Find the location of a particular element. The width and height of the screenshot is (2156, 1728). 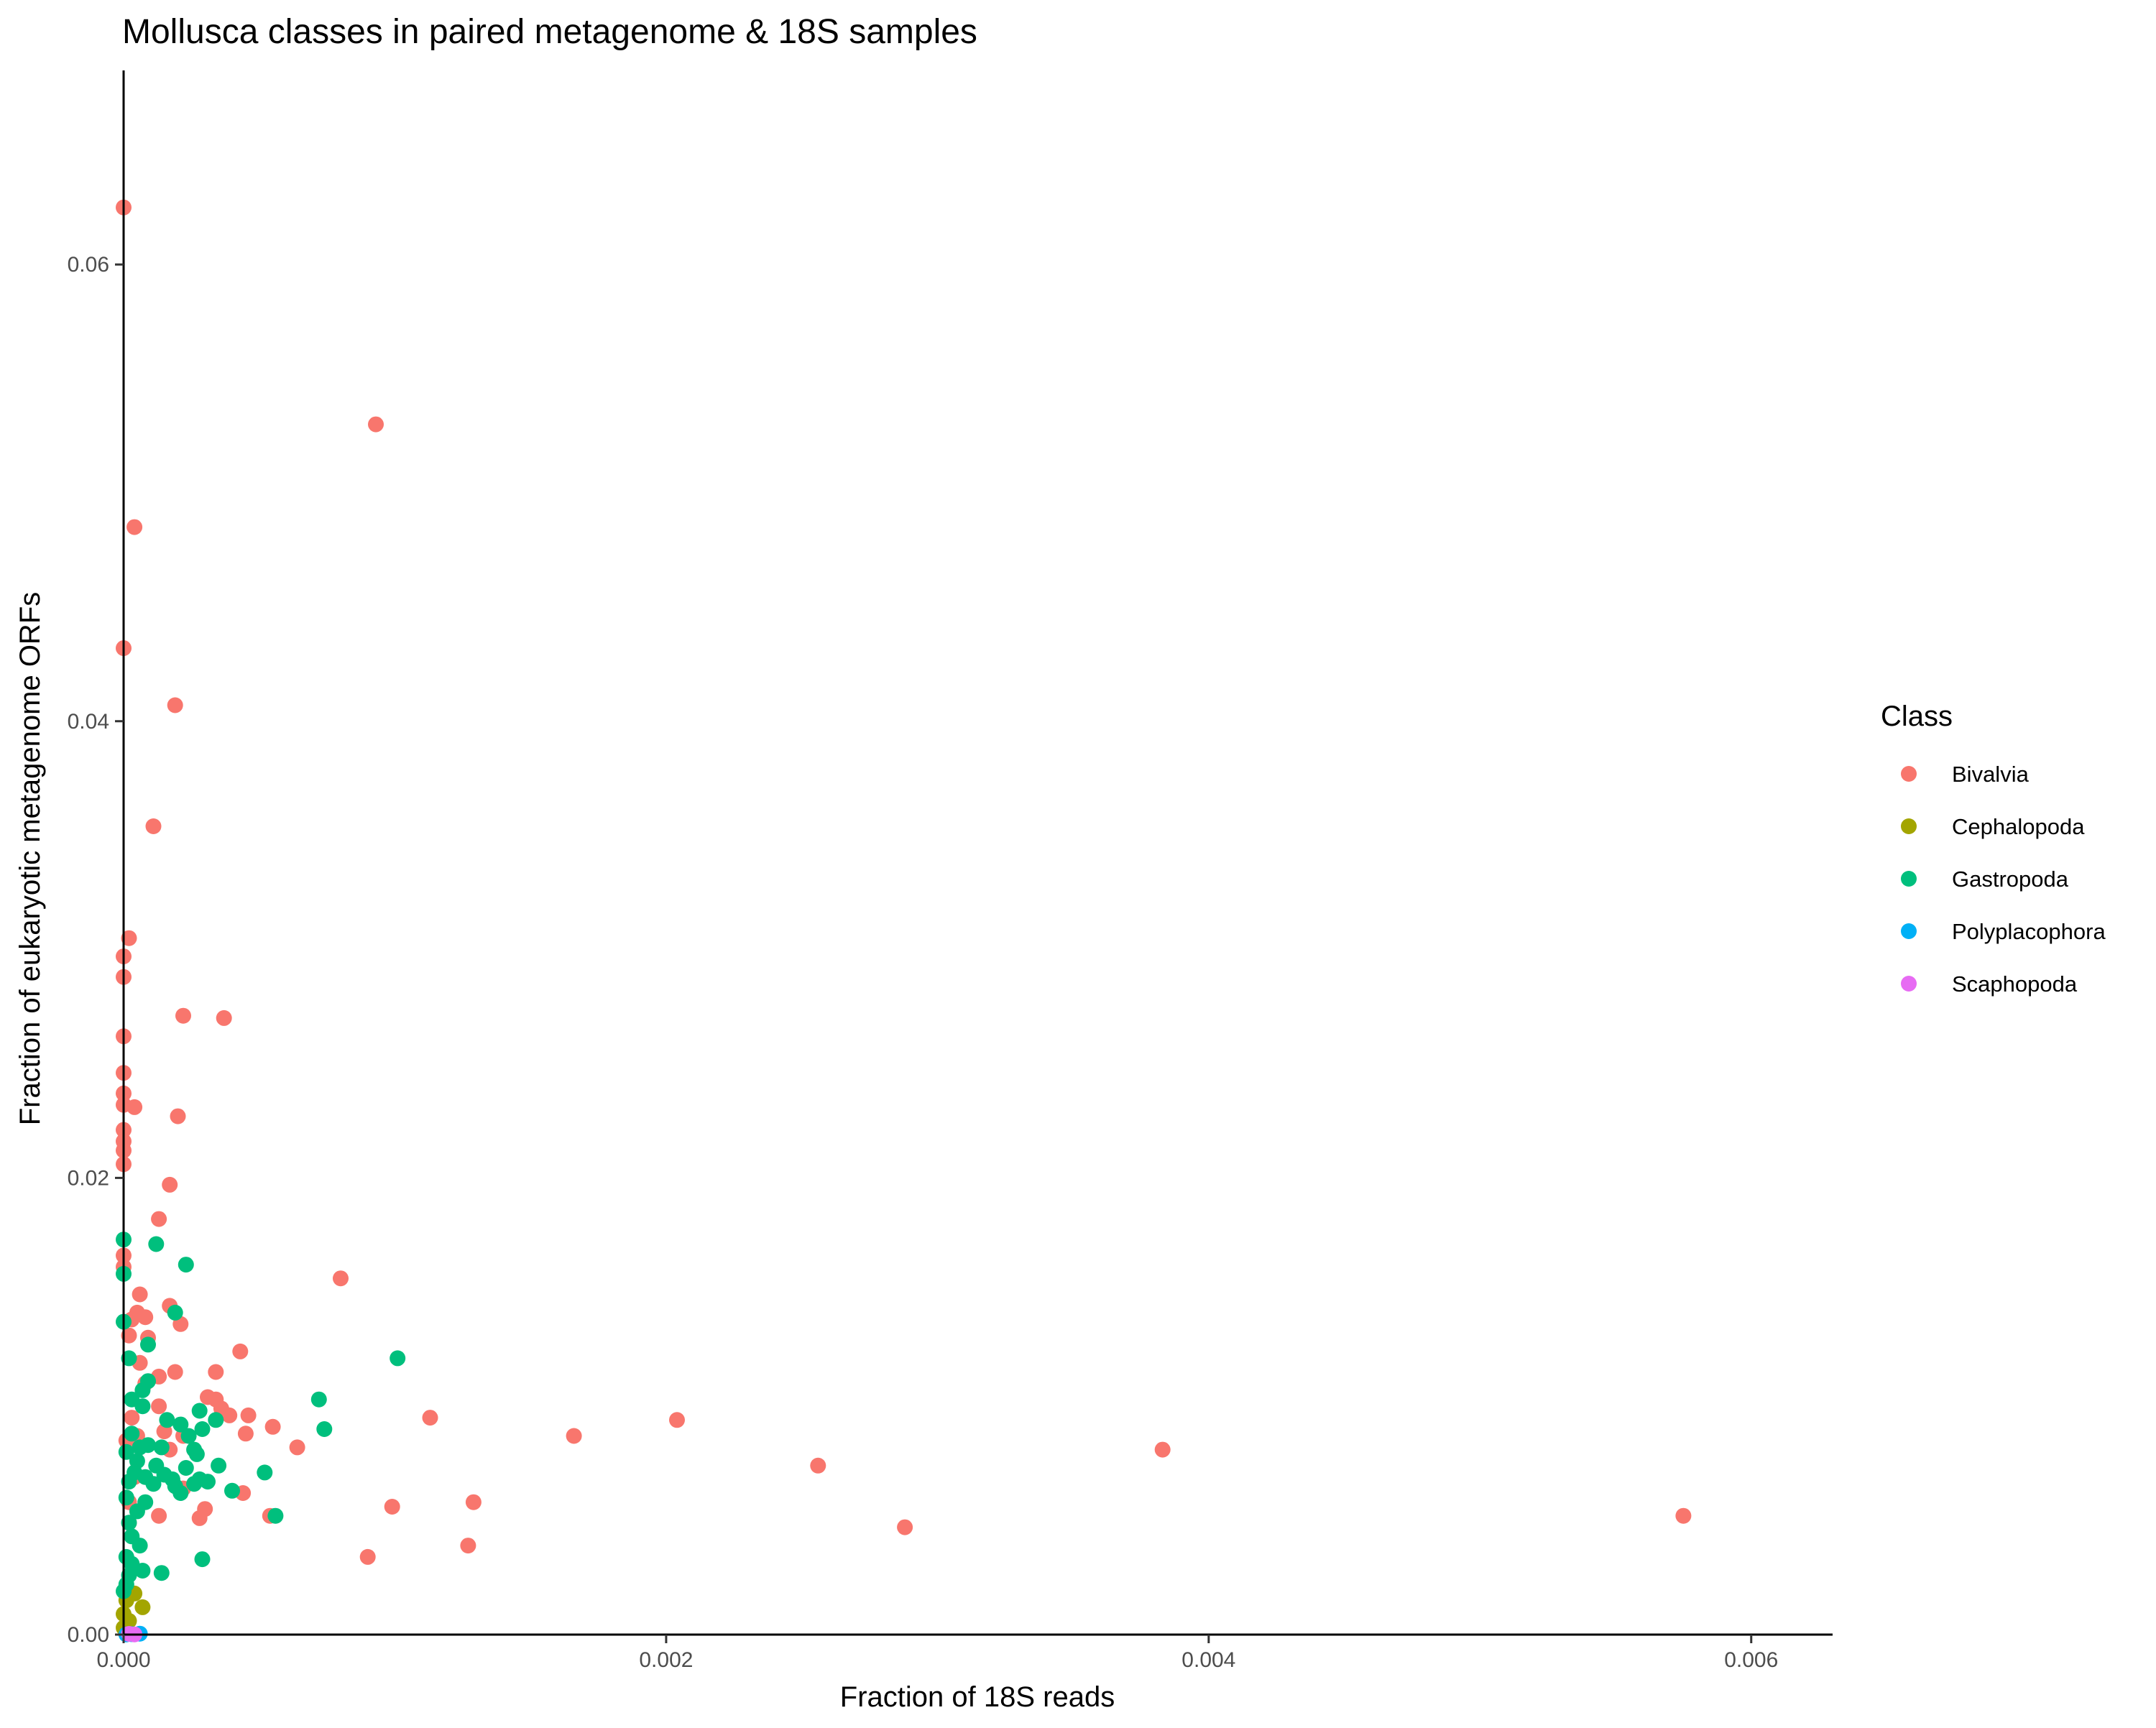

legend-key-bivalvia is located at coordinates (1909, 774).